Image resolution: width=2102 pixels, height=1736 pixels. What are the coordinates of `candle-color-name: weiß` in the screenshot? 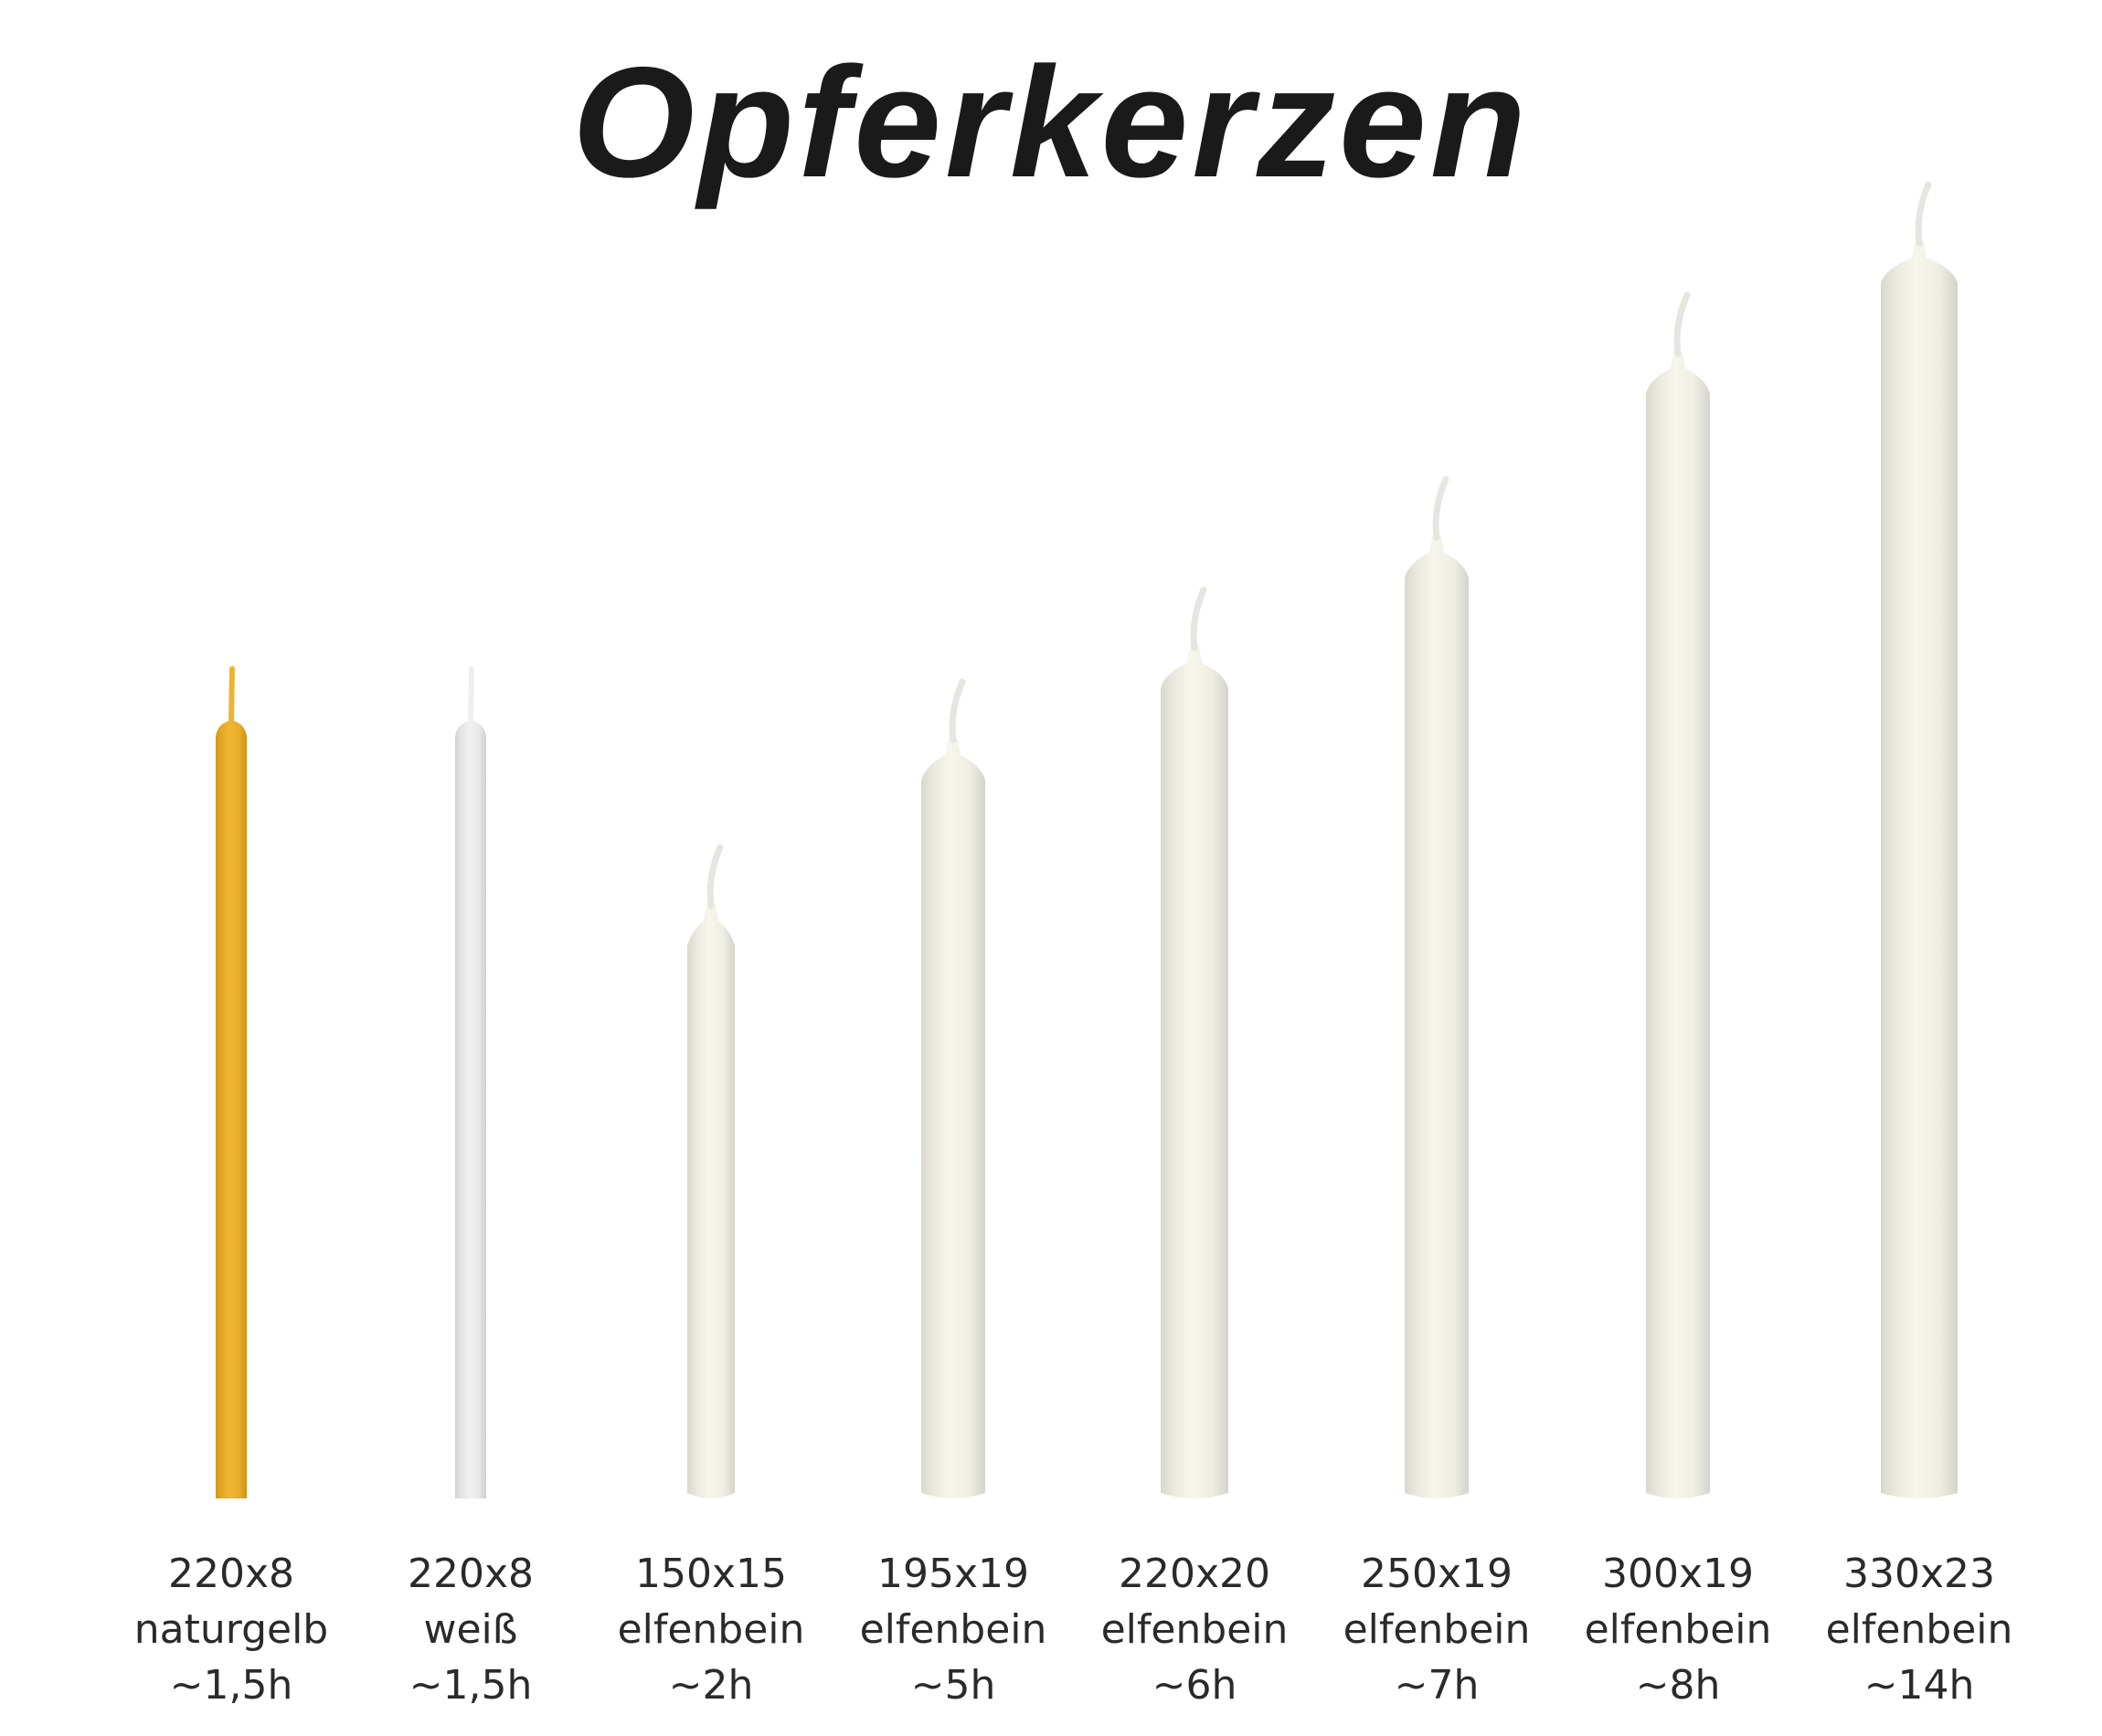 It's located at (470, 1629).